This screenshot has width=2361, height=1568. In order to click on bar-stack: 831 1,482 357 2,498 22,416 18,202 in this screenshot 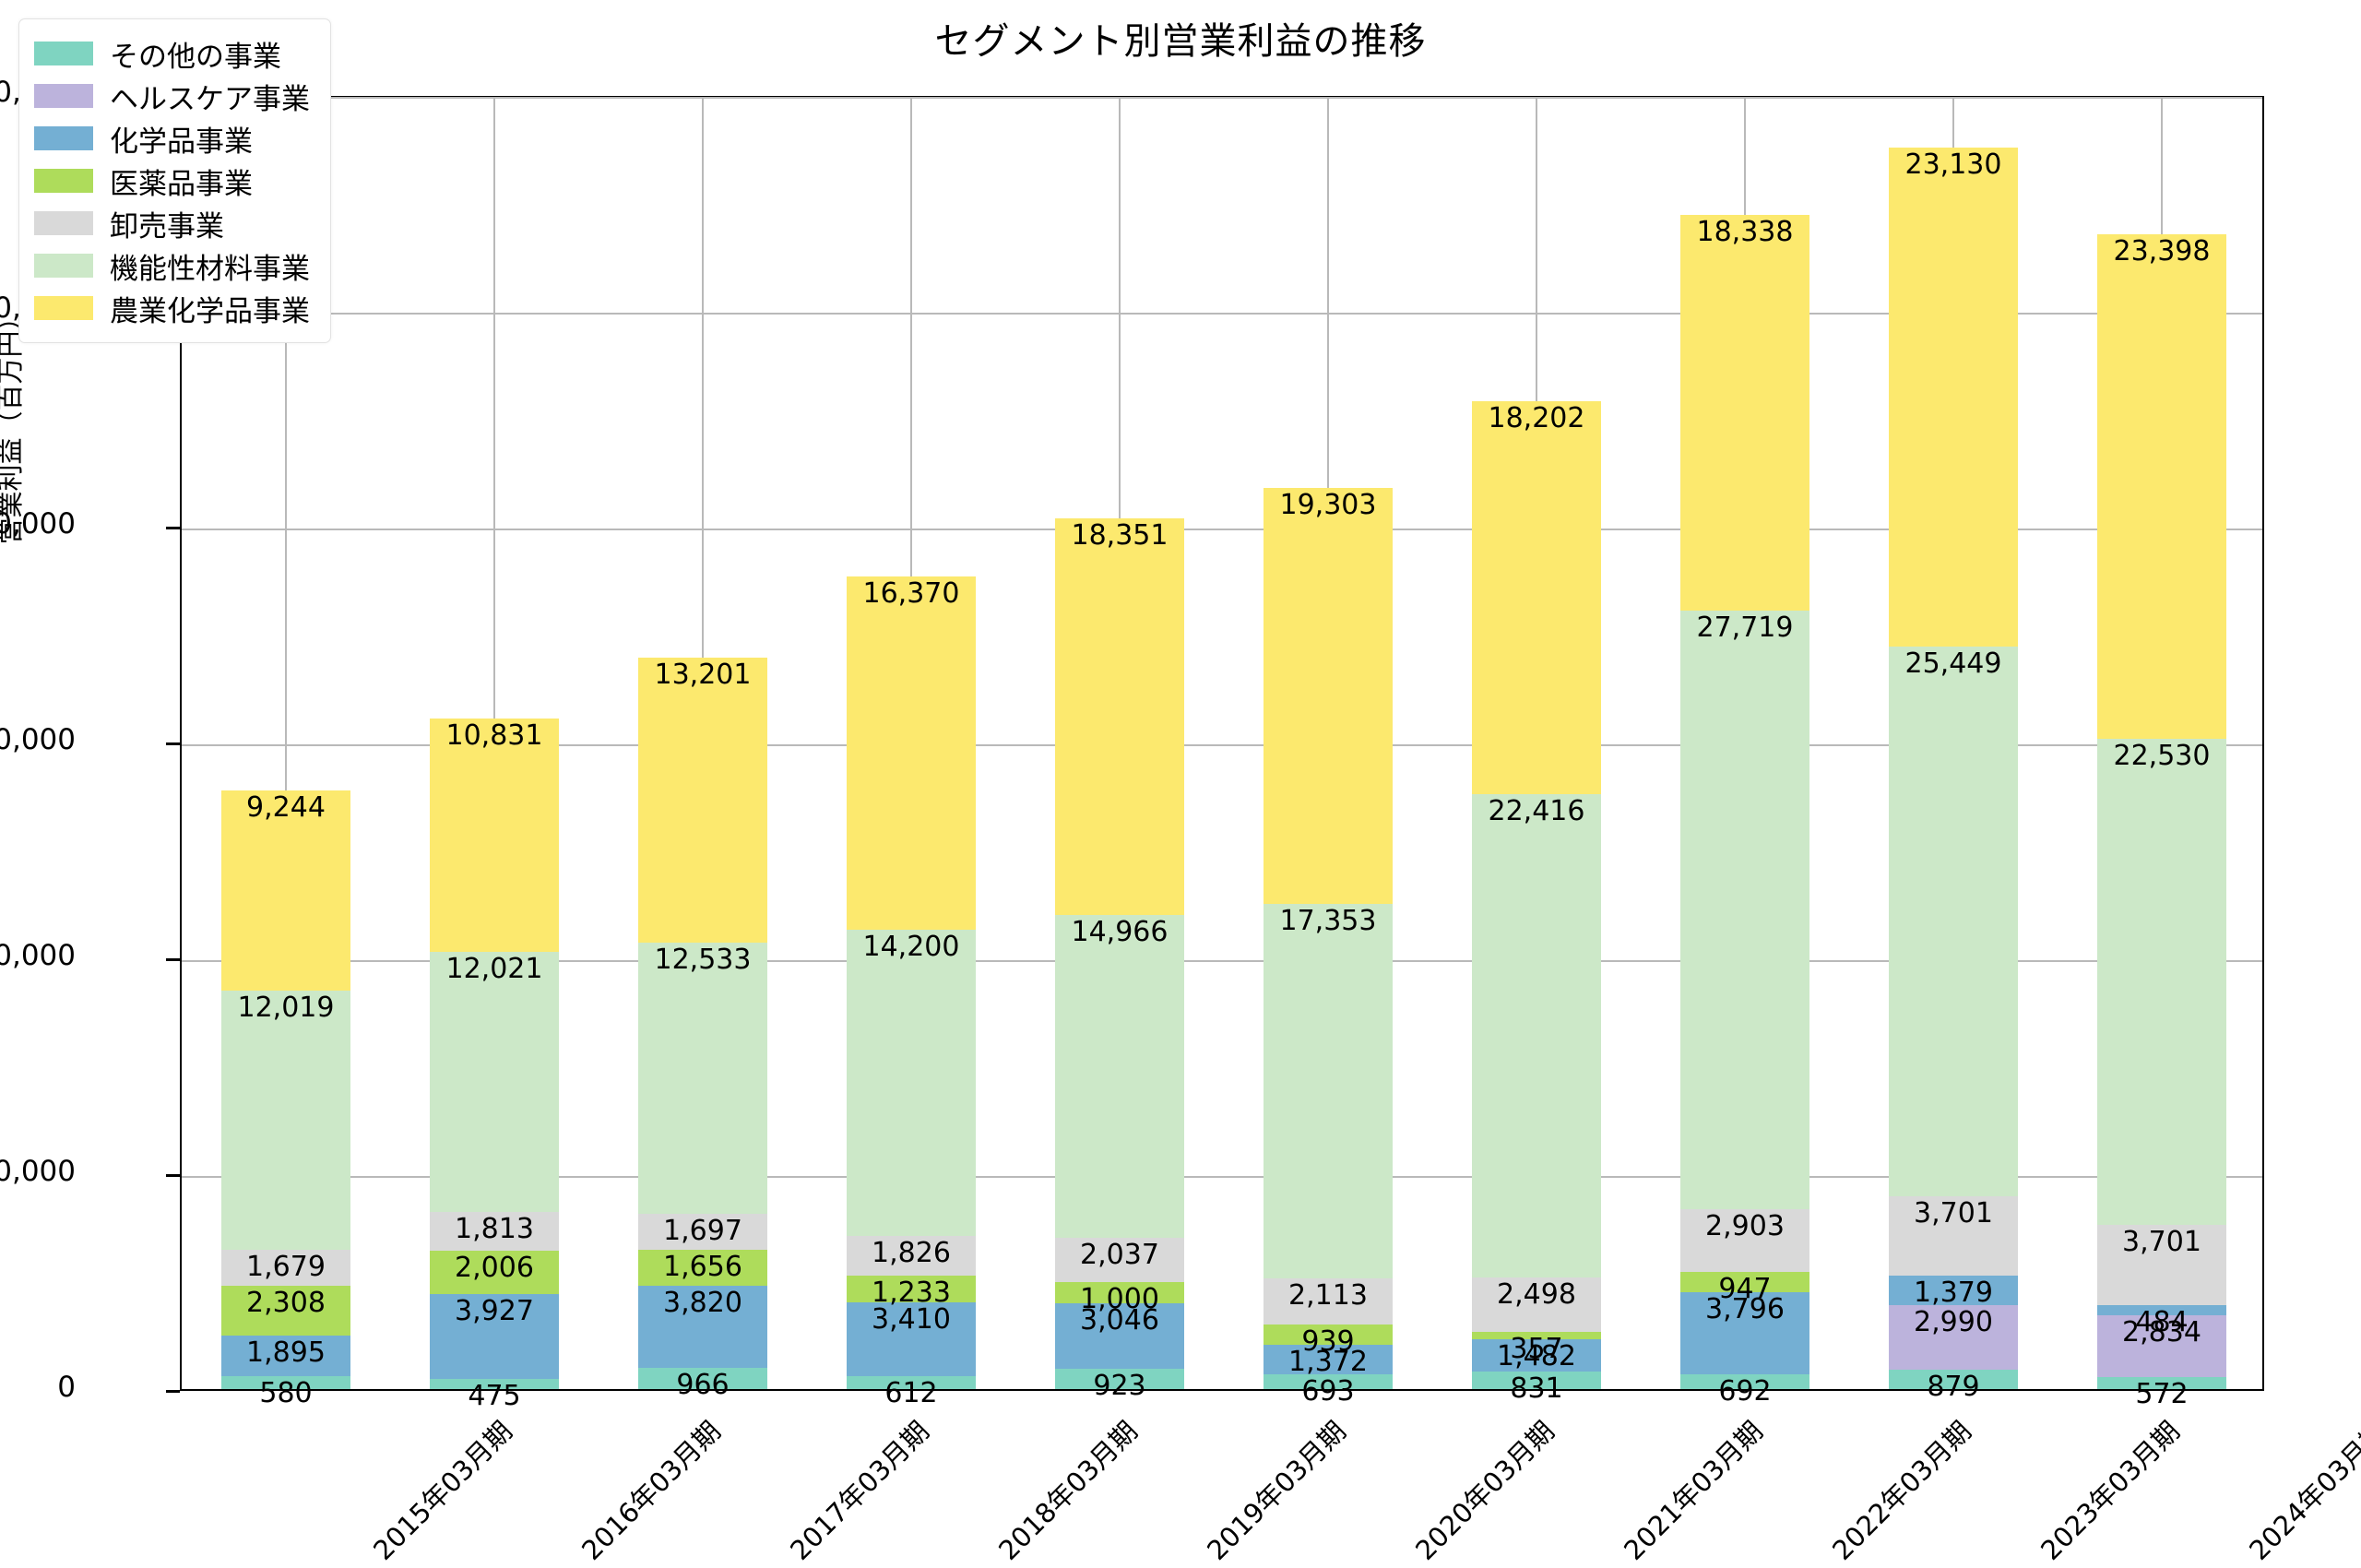, I will do `click(1536, 748)`.